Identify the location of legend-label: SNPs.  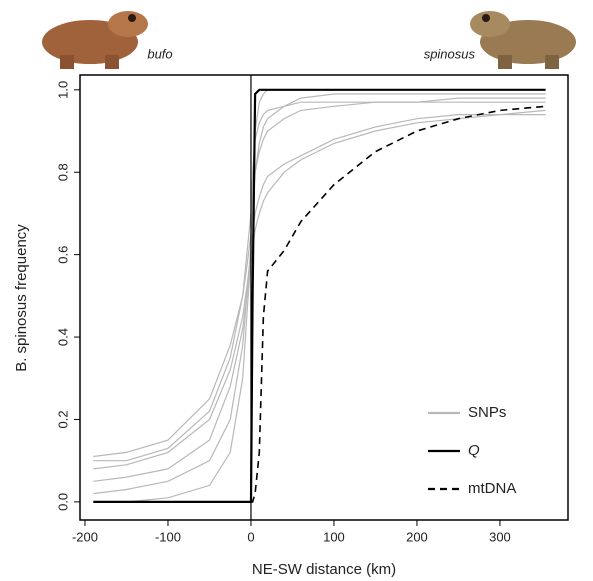
(487, 412).